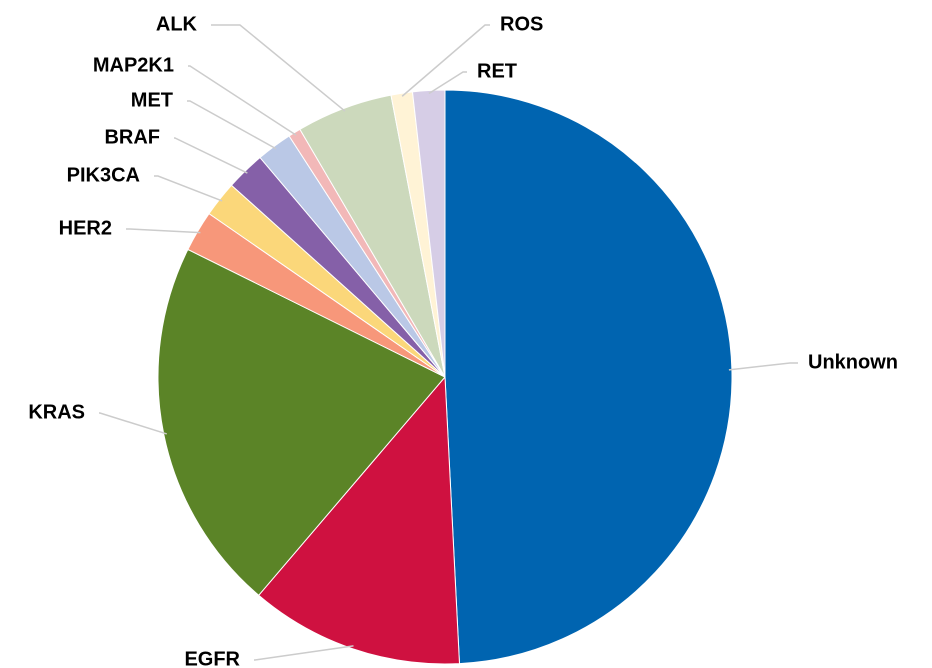  What do you see at coordinates (133, 65) in the screenshot?
I see `slice-label: MAP2K1` at bounding box center [133, 65].